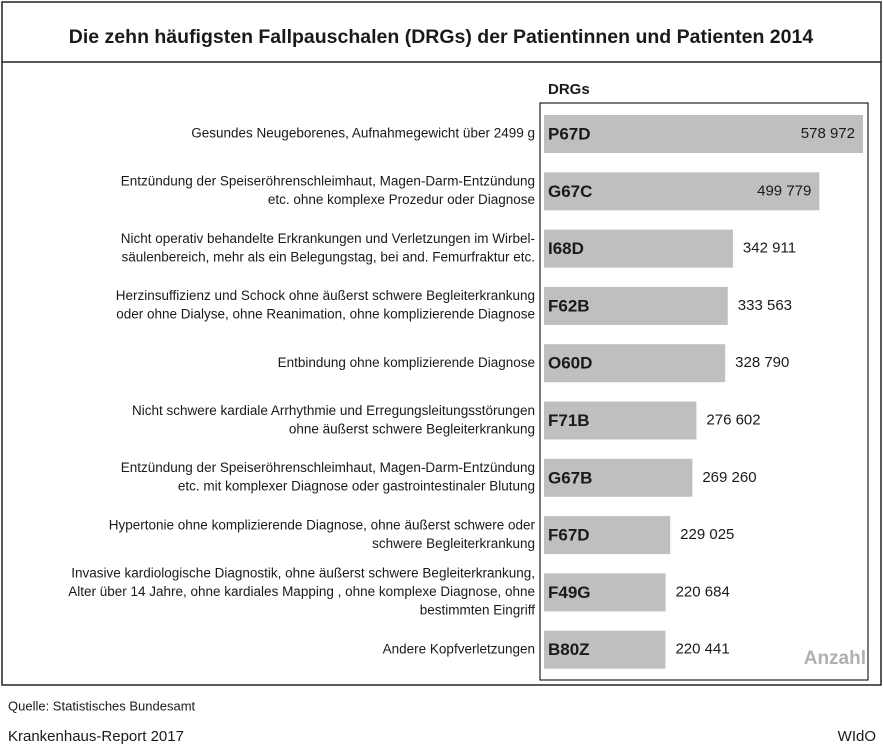 Image resolution: width=883 pixels, height=750 pixels. I want to click on bar-code: G67C, so click(570, 191).